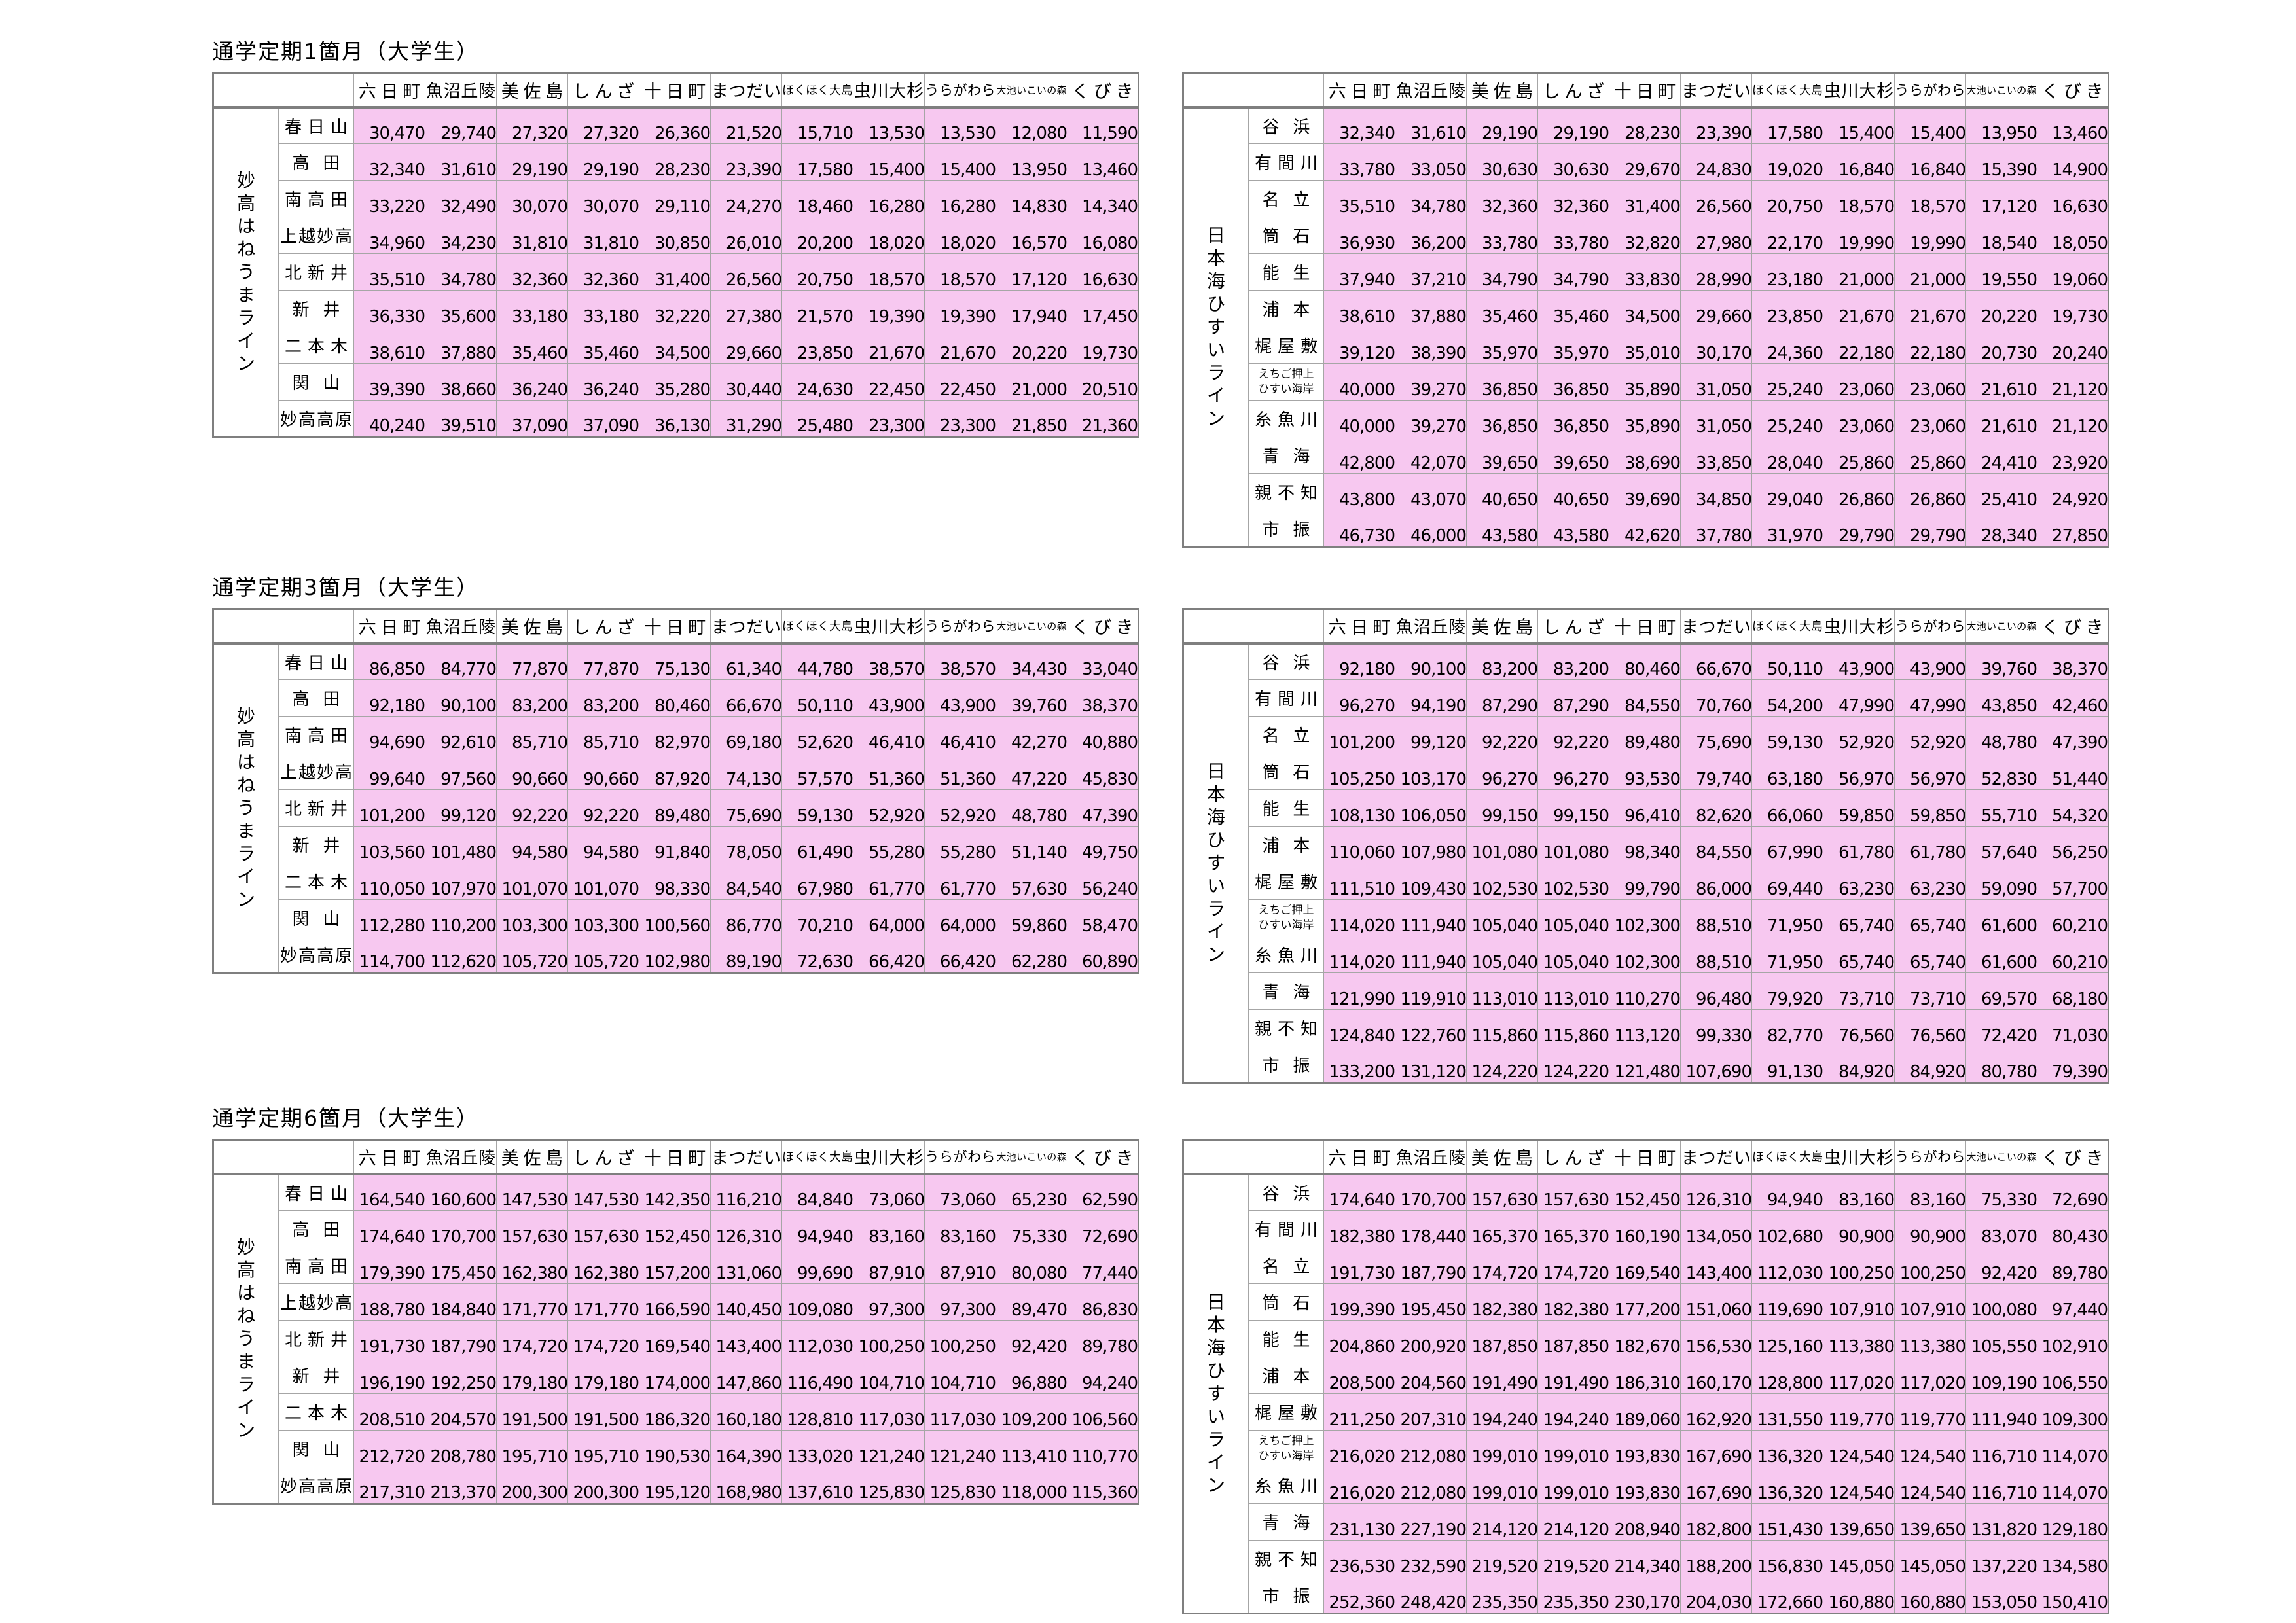 Image resolution: width=2296 pixels, height=1623 pixels. Describe the element at coordinates (1502, 1027) in the screenshot. I see `fare-cell: 115,860` at that location.